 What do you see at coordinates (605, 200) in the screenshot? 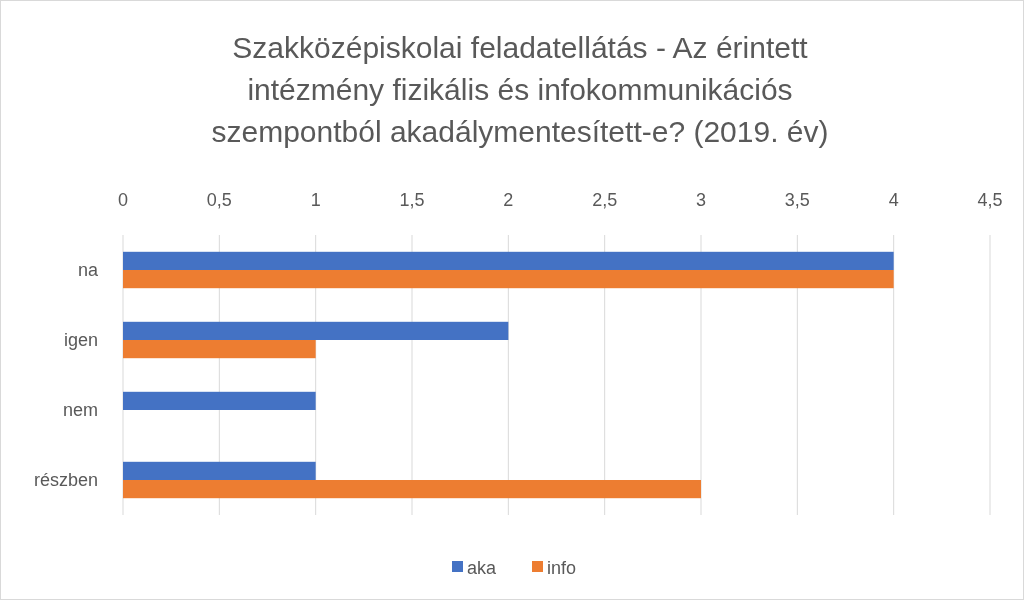
I see `x-tick-label: 2,5` at bounding box center [605, 200].